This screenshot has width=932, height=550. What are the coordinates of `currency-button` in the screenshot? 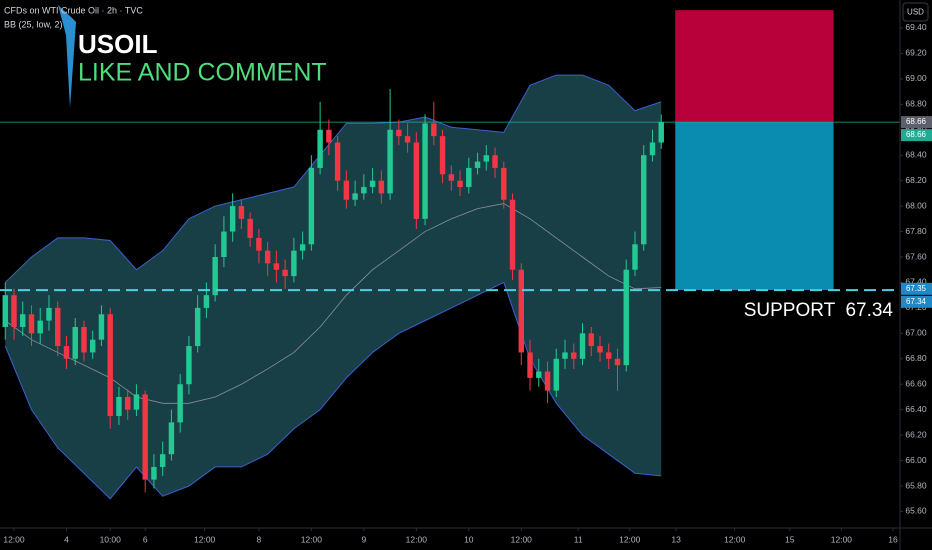 It's located at (915, 12).